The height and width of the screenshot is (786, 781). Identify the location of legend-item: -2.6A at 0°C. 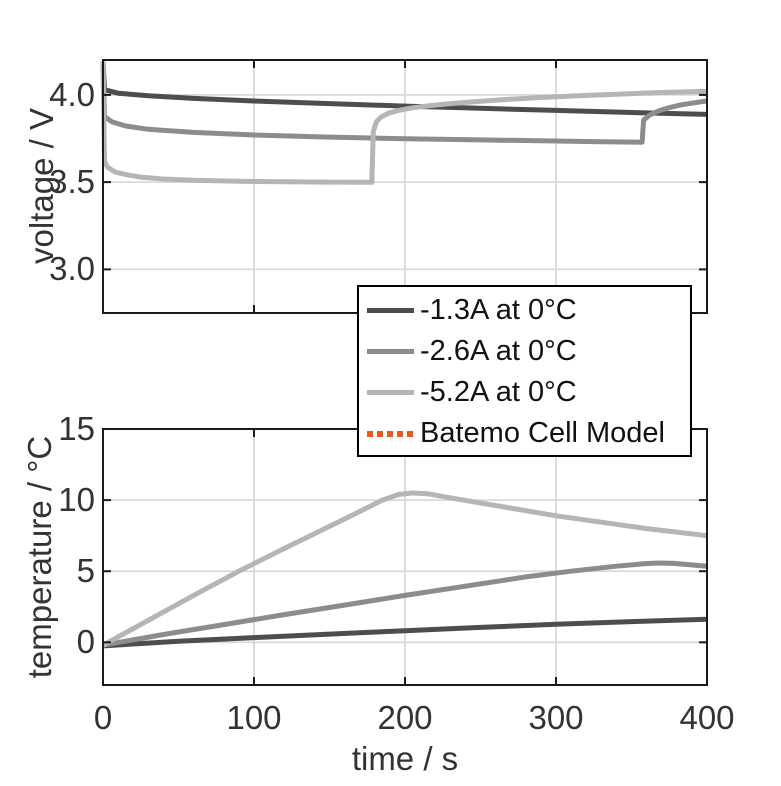
(528, 351).